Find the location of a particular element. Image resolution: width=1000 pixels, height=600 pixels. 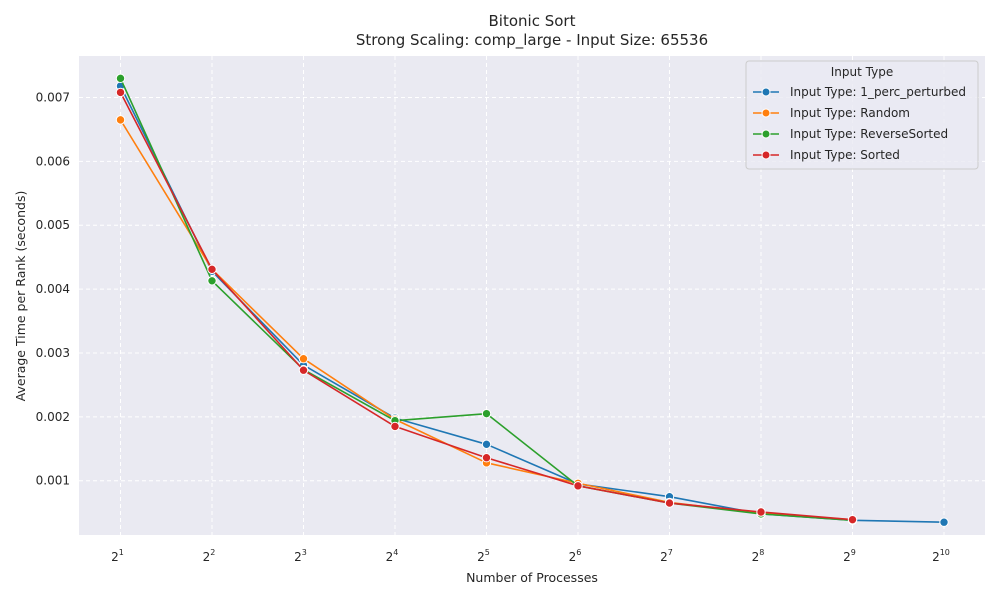

legend-label: Input Type: 1_perc_perturbed is located at coordinates (878, 92).